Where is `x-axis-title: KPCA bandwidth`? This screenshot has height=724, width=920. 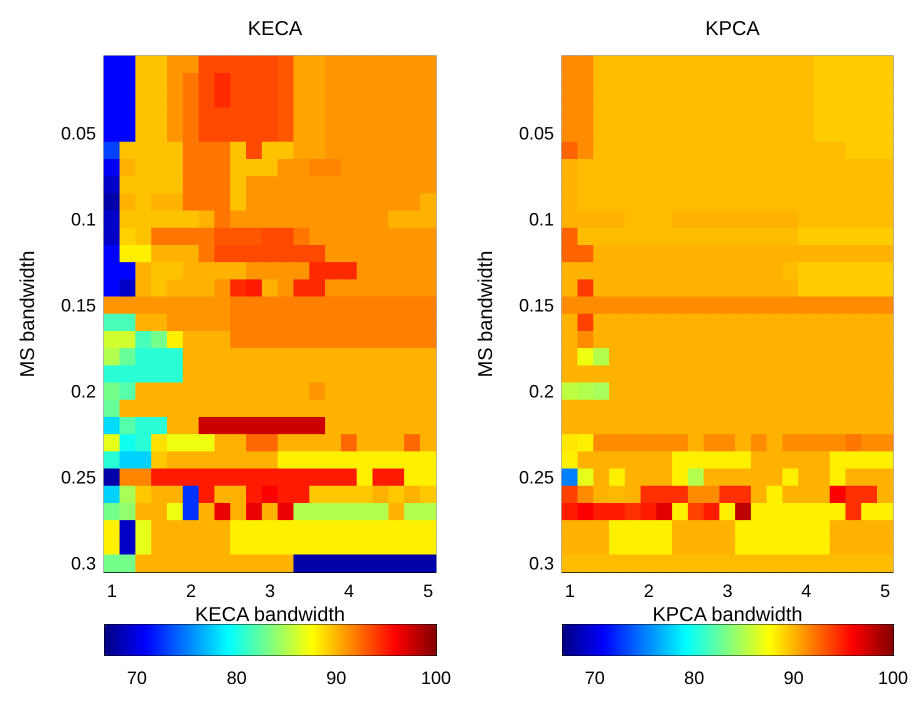
x-axis-title: KPCA bandwidth is located at coordinates (727, 615).